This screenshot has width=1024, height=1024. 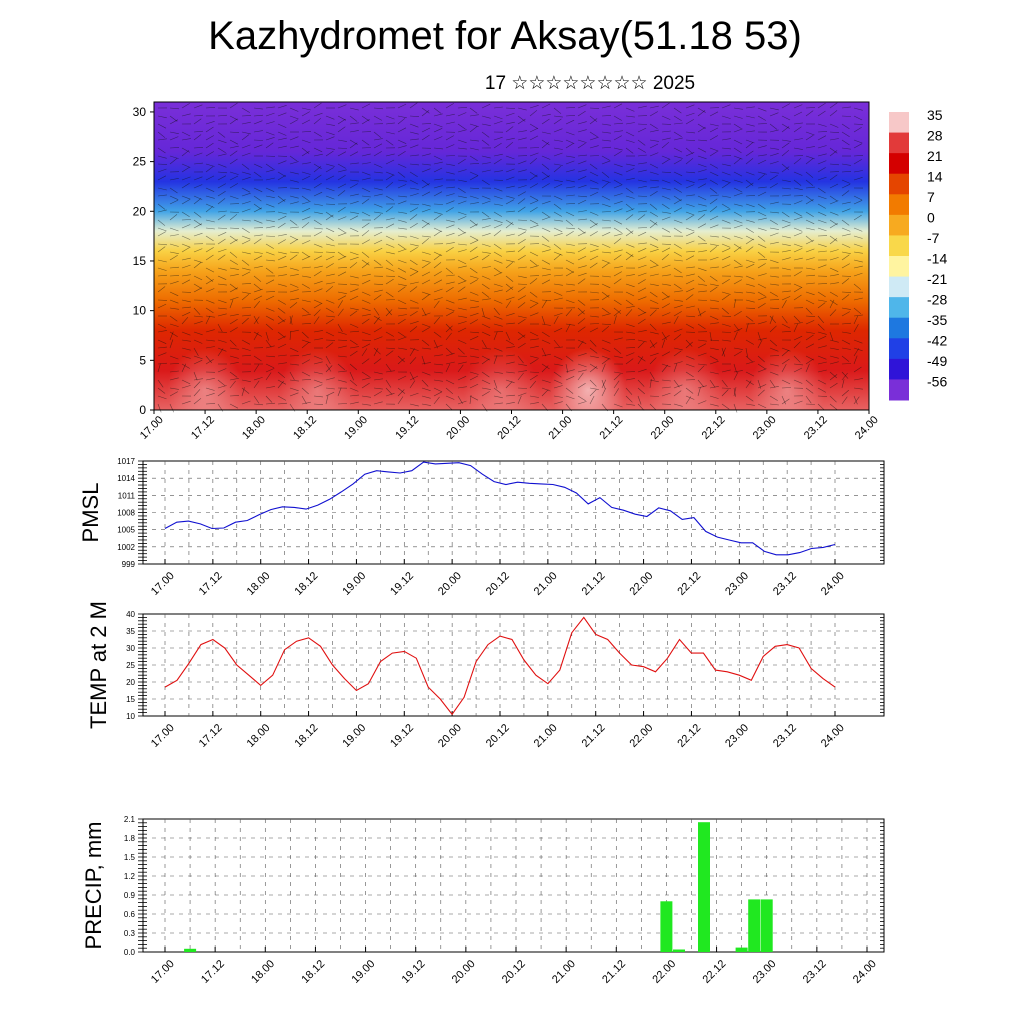 What do you see at coordinates (937, 382) in the screenshot?
I see `colorbar-label: -56` at bounding box center [937, 382].